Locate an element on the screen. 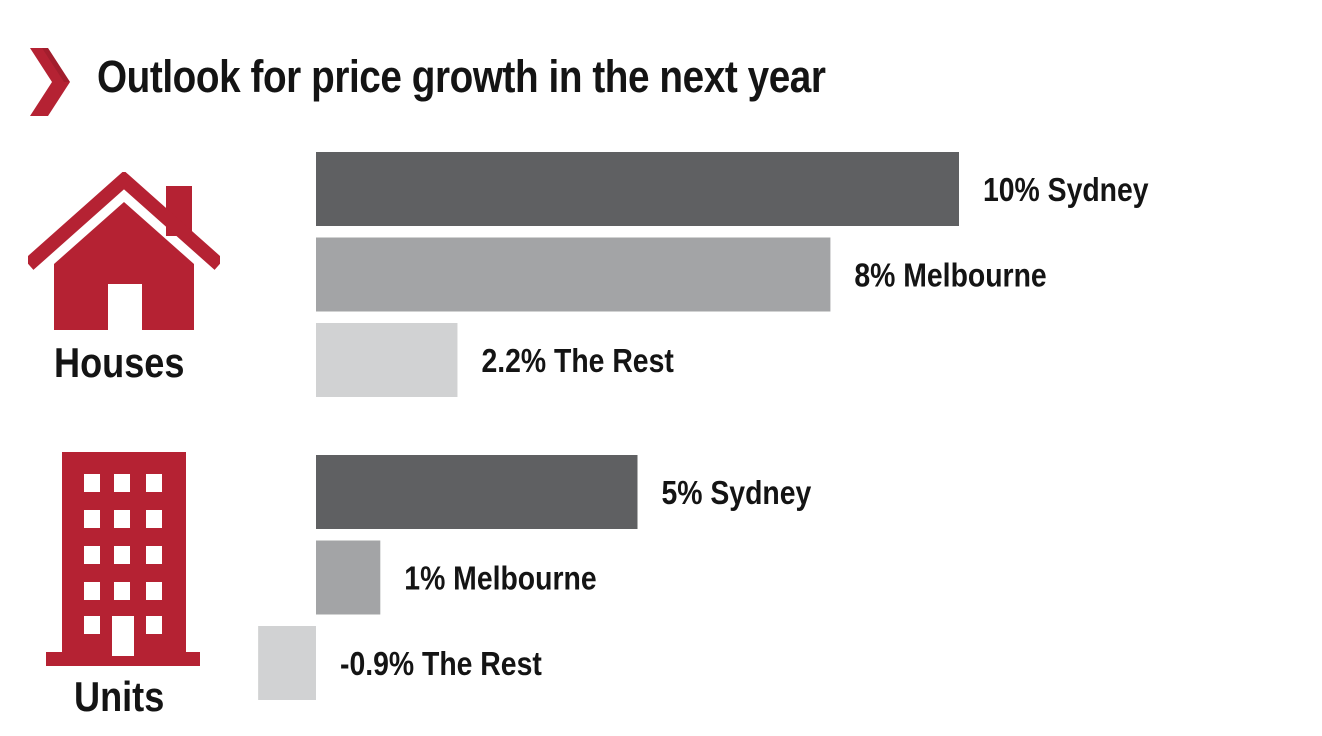 The height and width of the screenshot is (736, 1322). data-label-units-melbourne: 1% Melbourne is located at coordinates (500, 578).